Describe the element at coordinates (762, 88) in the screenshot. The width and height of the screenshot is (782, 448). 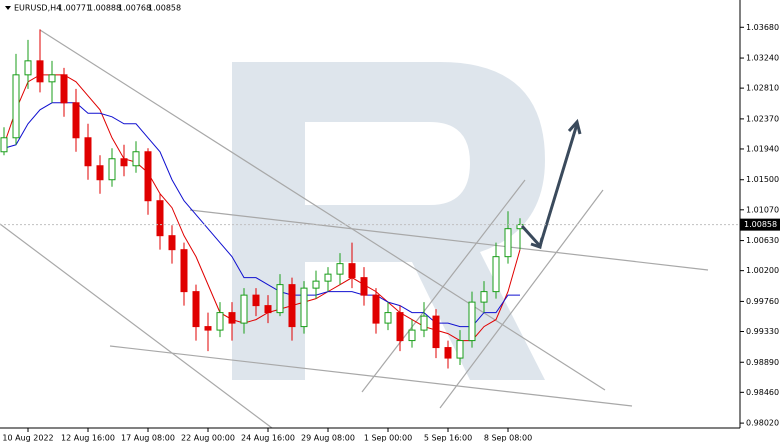
I see `y-tick-label: 1.02810` at that location.